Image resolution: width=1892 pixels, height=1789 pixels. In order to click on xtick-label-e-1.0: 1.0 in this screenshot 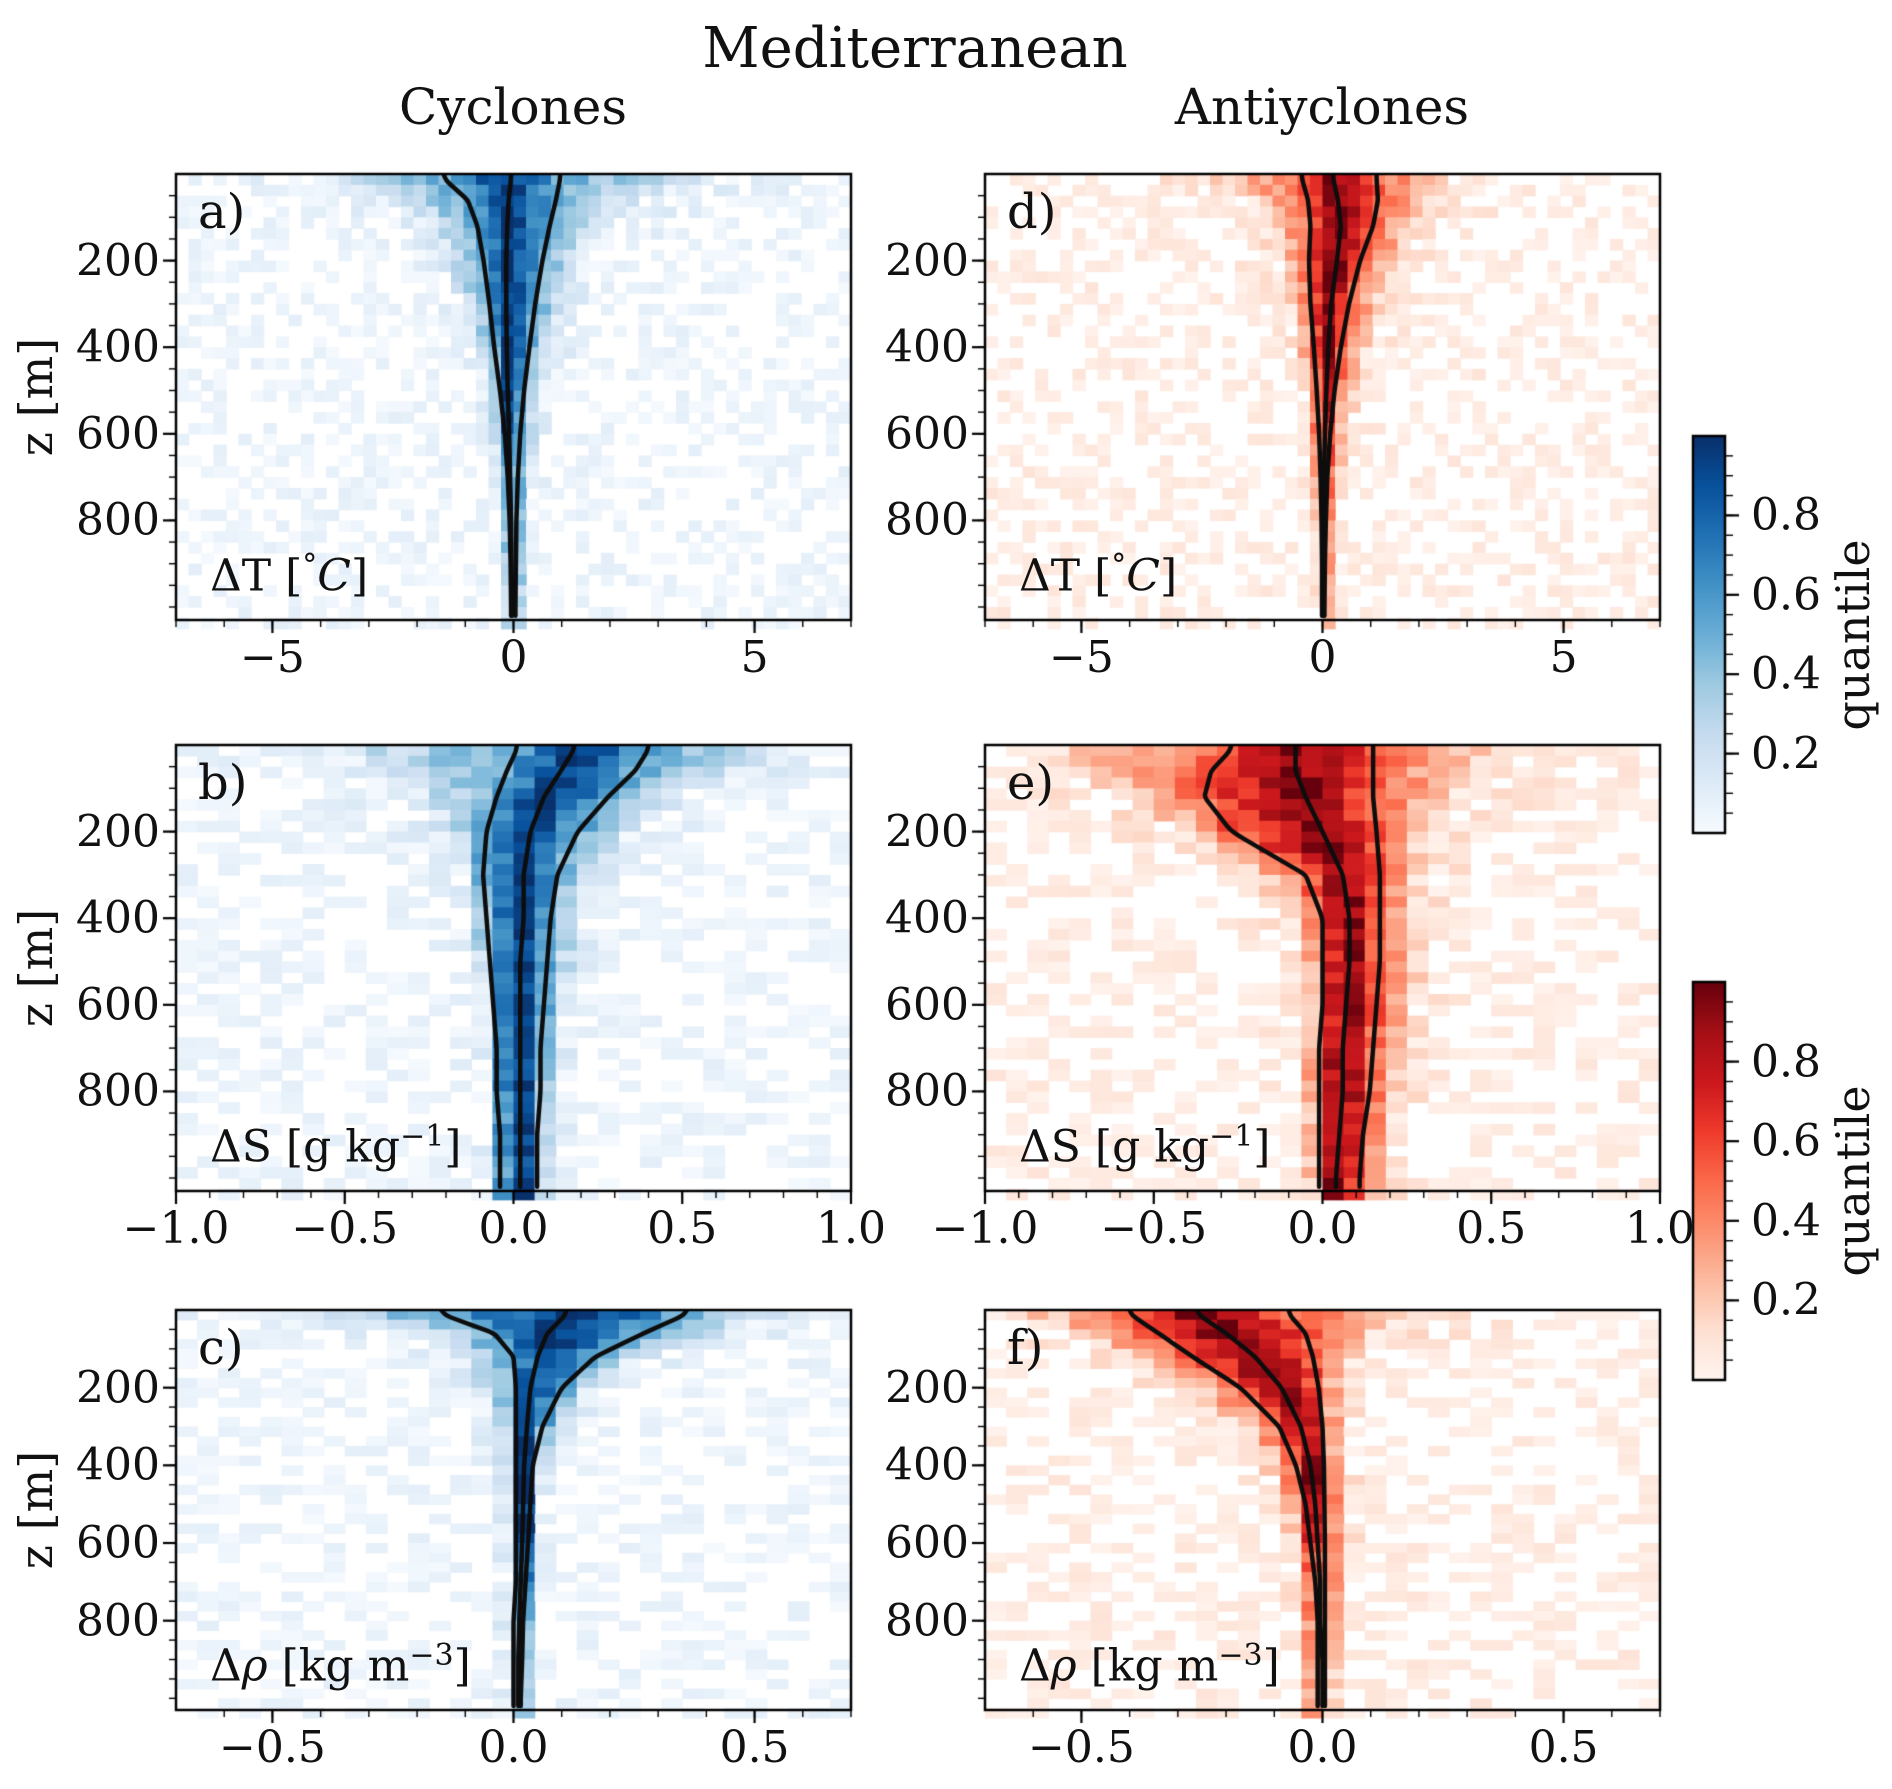, I will do `click(1660, 1228)`.